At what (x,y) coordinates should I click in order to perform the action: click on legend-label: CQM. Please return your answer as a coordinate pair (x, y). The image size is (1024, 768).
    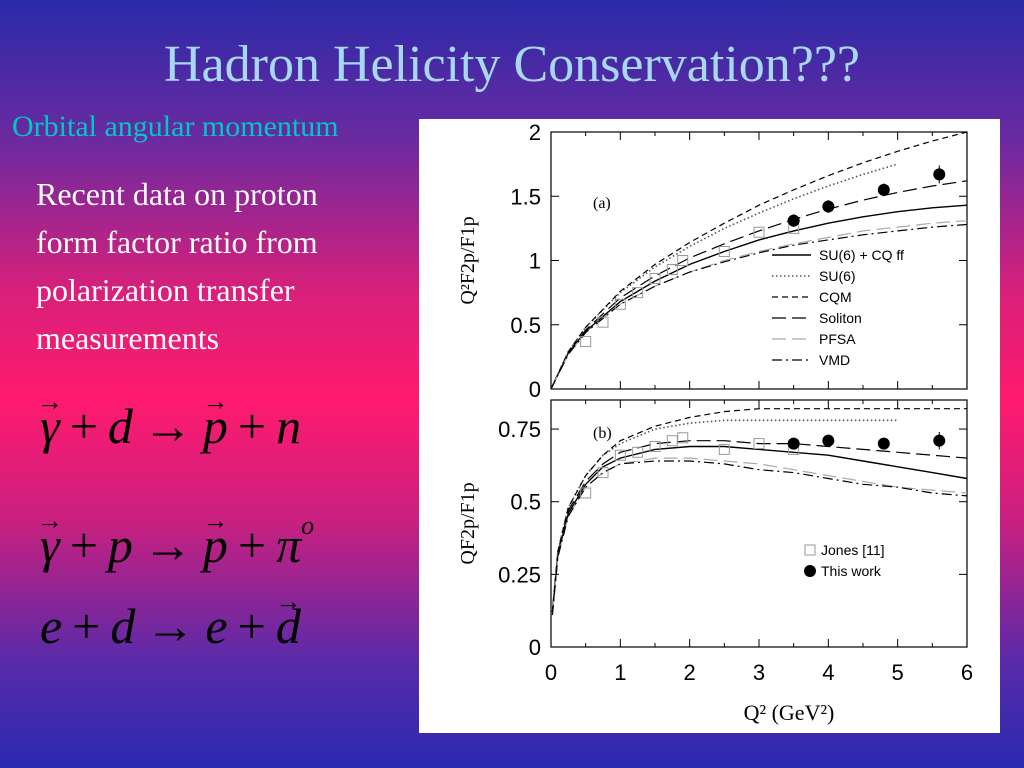
    Looking at the image, I should click on (835, 297).